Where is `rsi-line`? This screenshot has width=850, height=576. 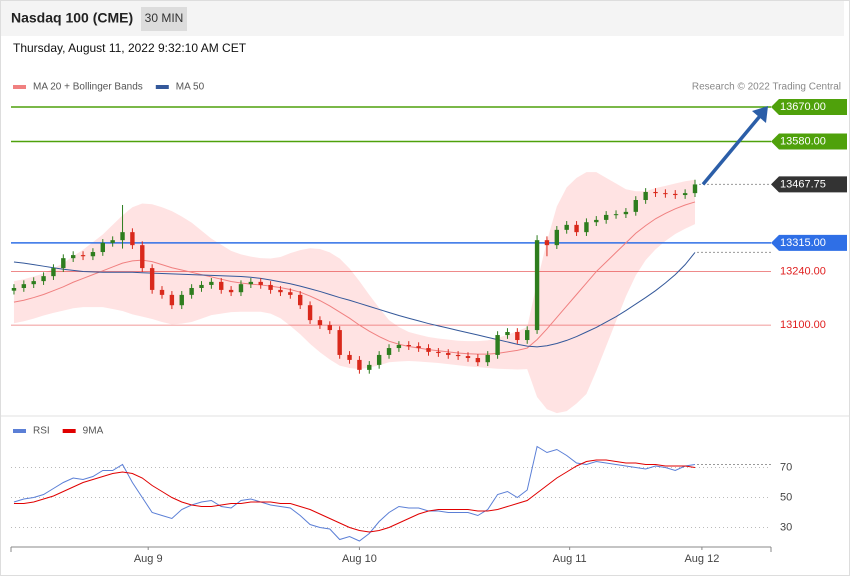 rsi-line is located at coordinates (354, 496).